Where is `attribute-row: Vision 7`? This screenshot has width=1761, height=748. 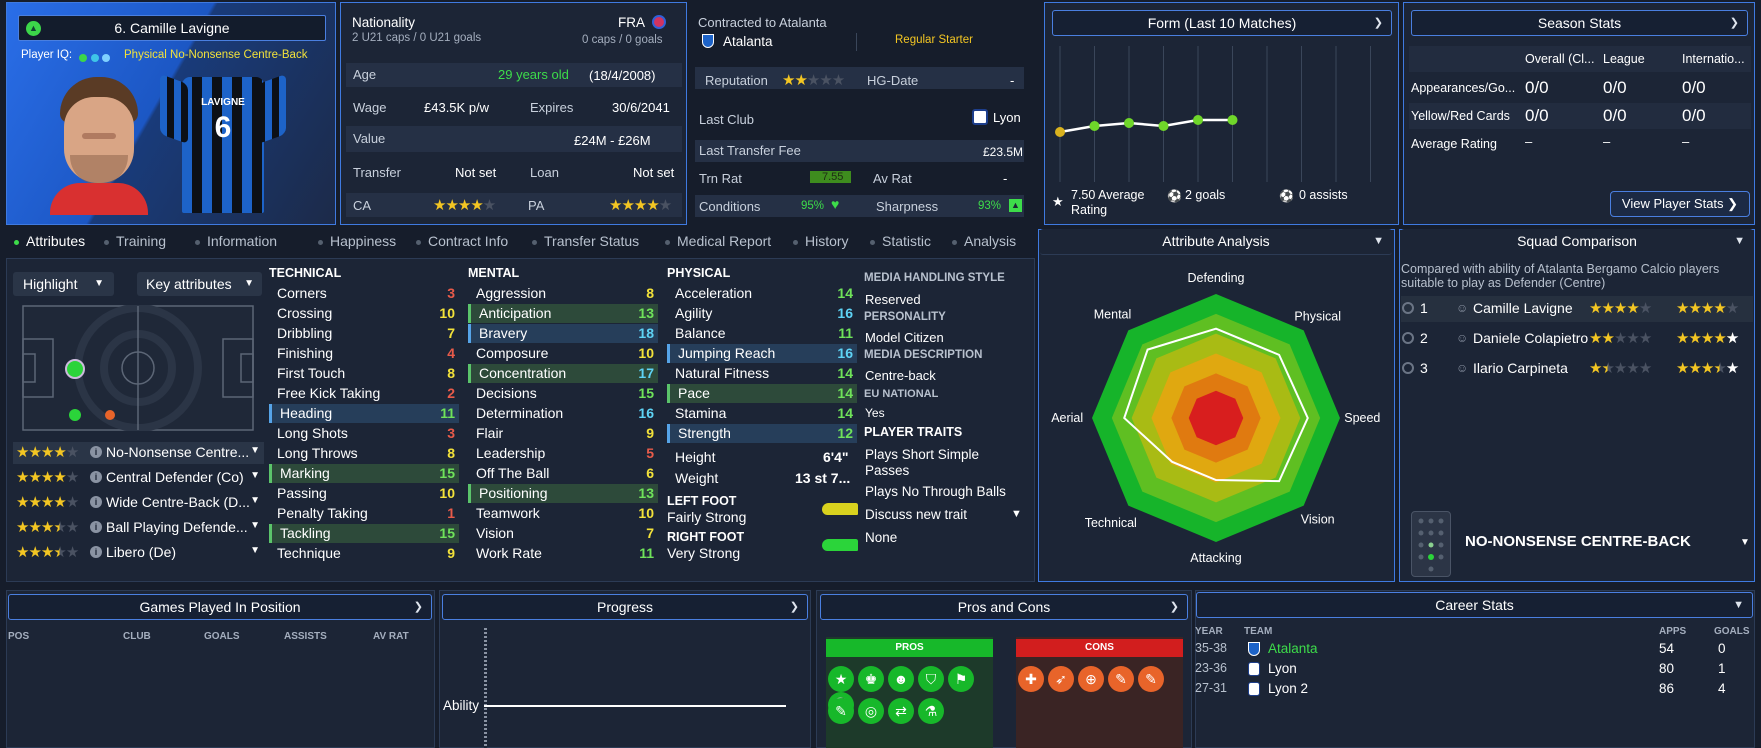 attribute-row: Vision 7 is located at coordinates (563, 533).